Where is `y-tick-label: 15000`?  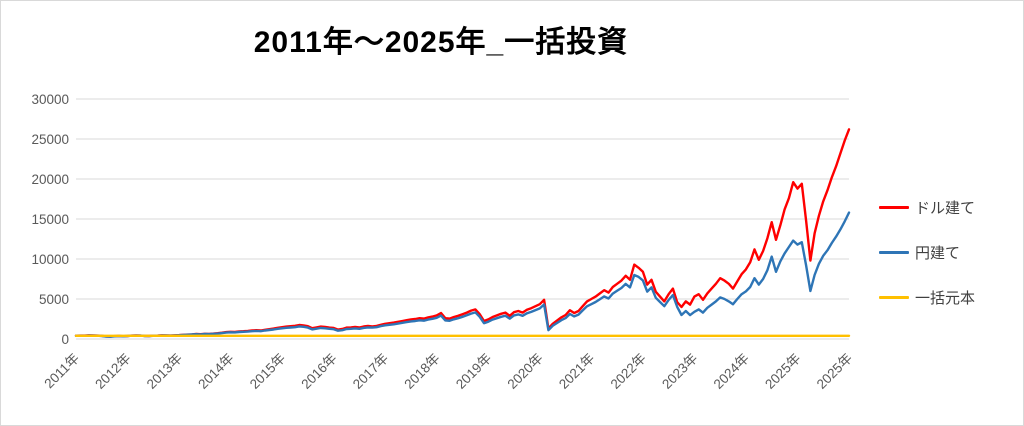
y-tick-label: 15000 is located at coordinates (50, 219).